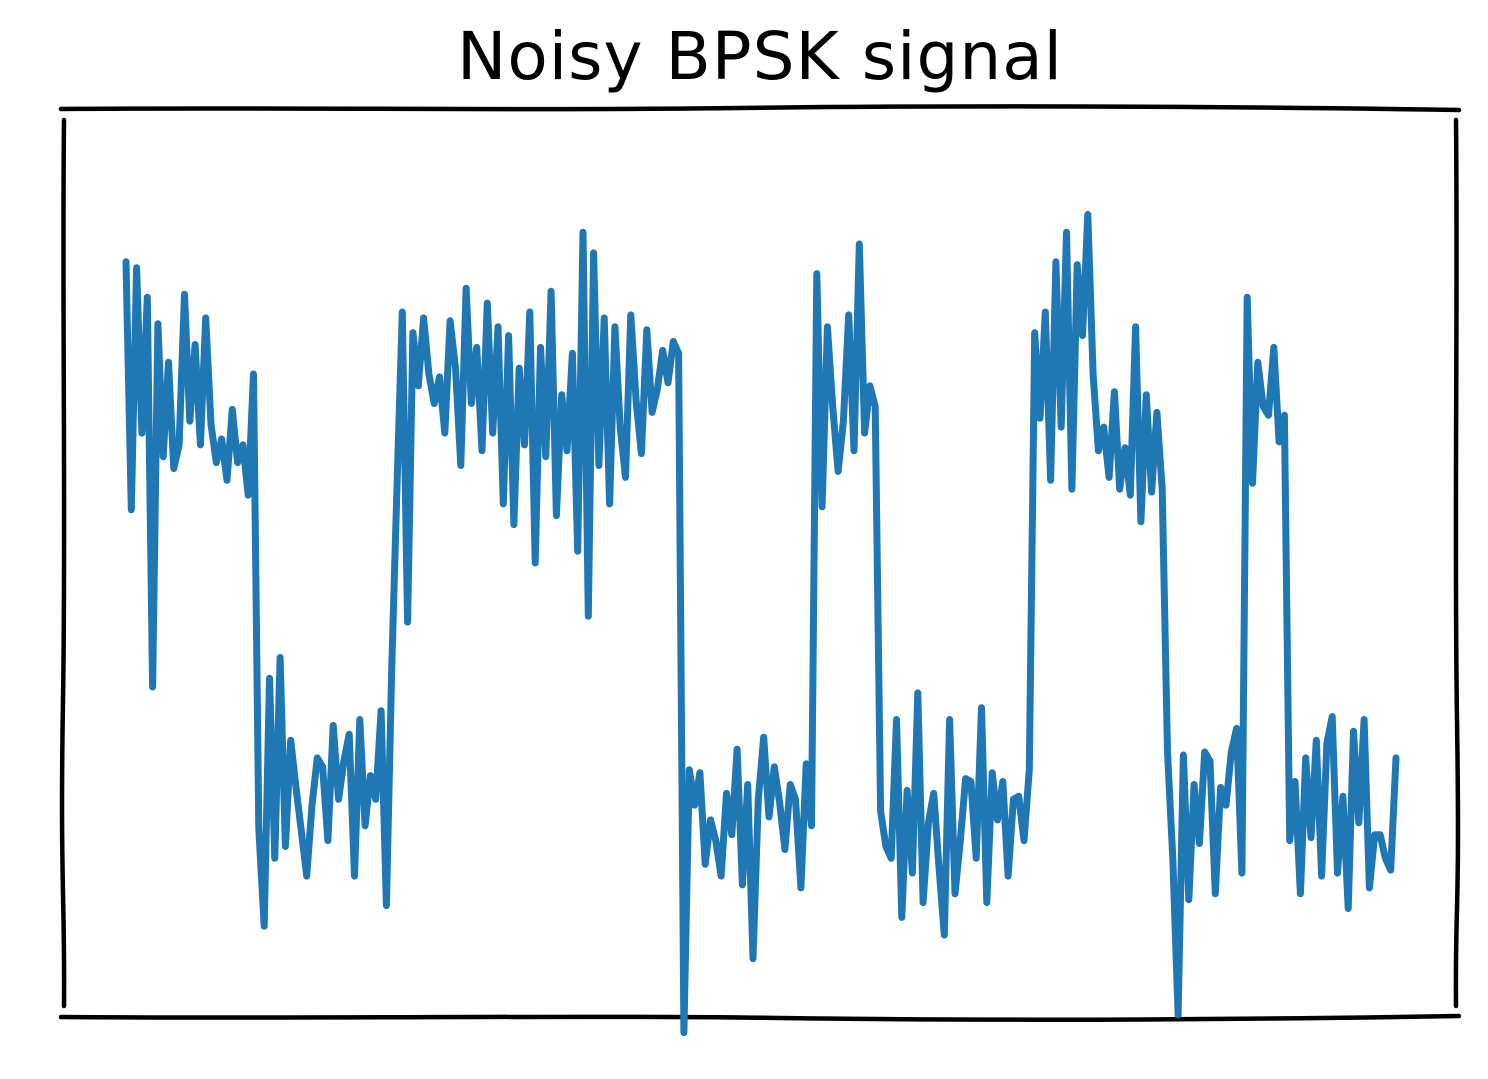  What do you see at coordinates (760, 1017) in the screenshot?
I see `frame-bottom` at bounding box center [760, 1017].